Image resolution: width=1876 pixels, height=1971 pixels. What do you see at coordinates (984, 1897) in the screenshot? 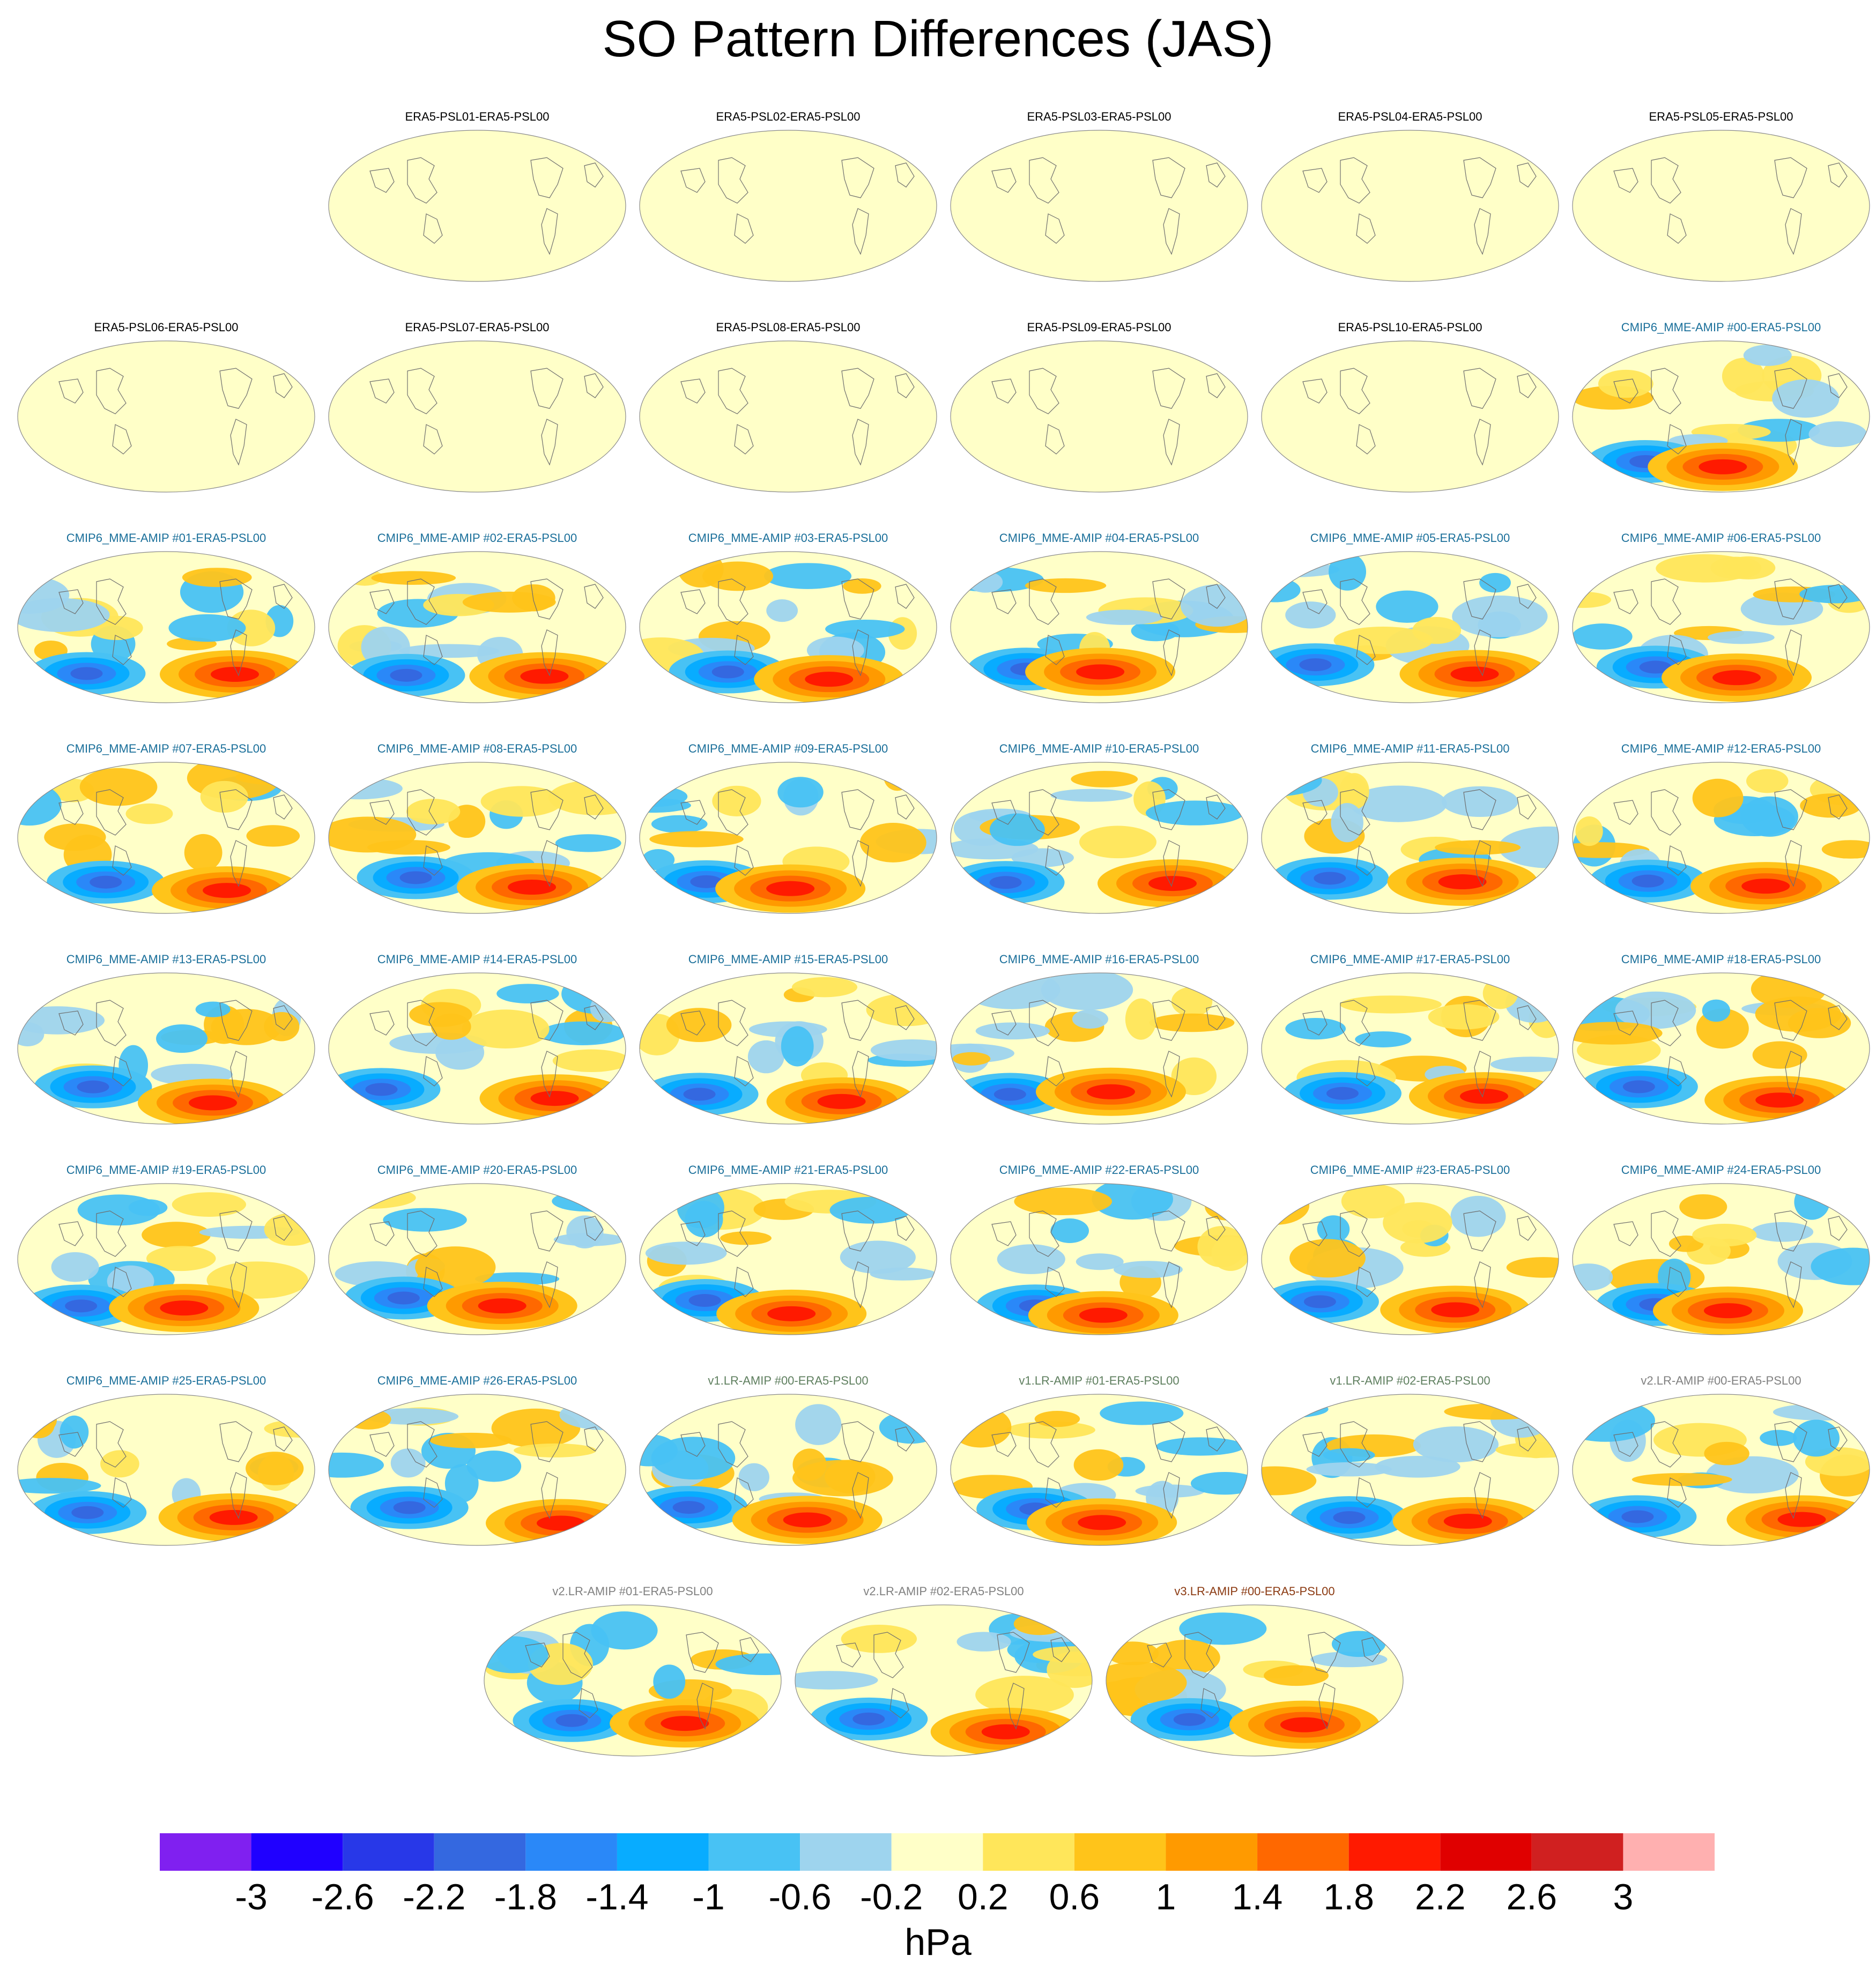
I see `colorbar-tick-label: 0.2` at bounding box center [984, 1897].